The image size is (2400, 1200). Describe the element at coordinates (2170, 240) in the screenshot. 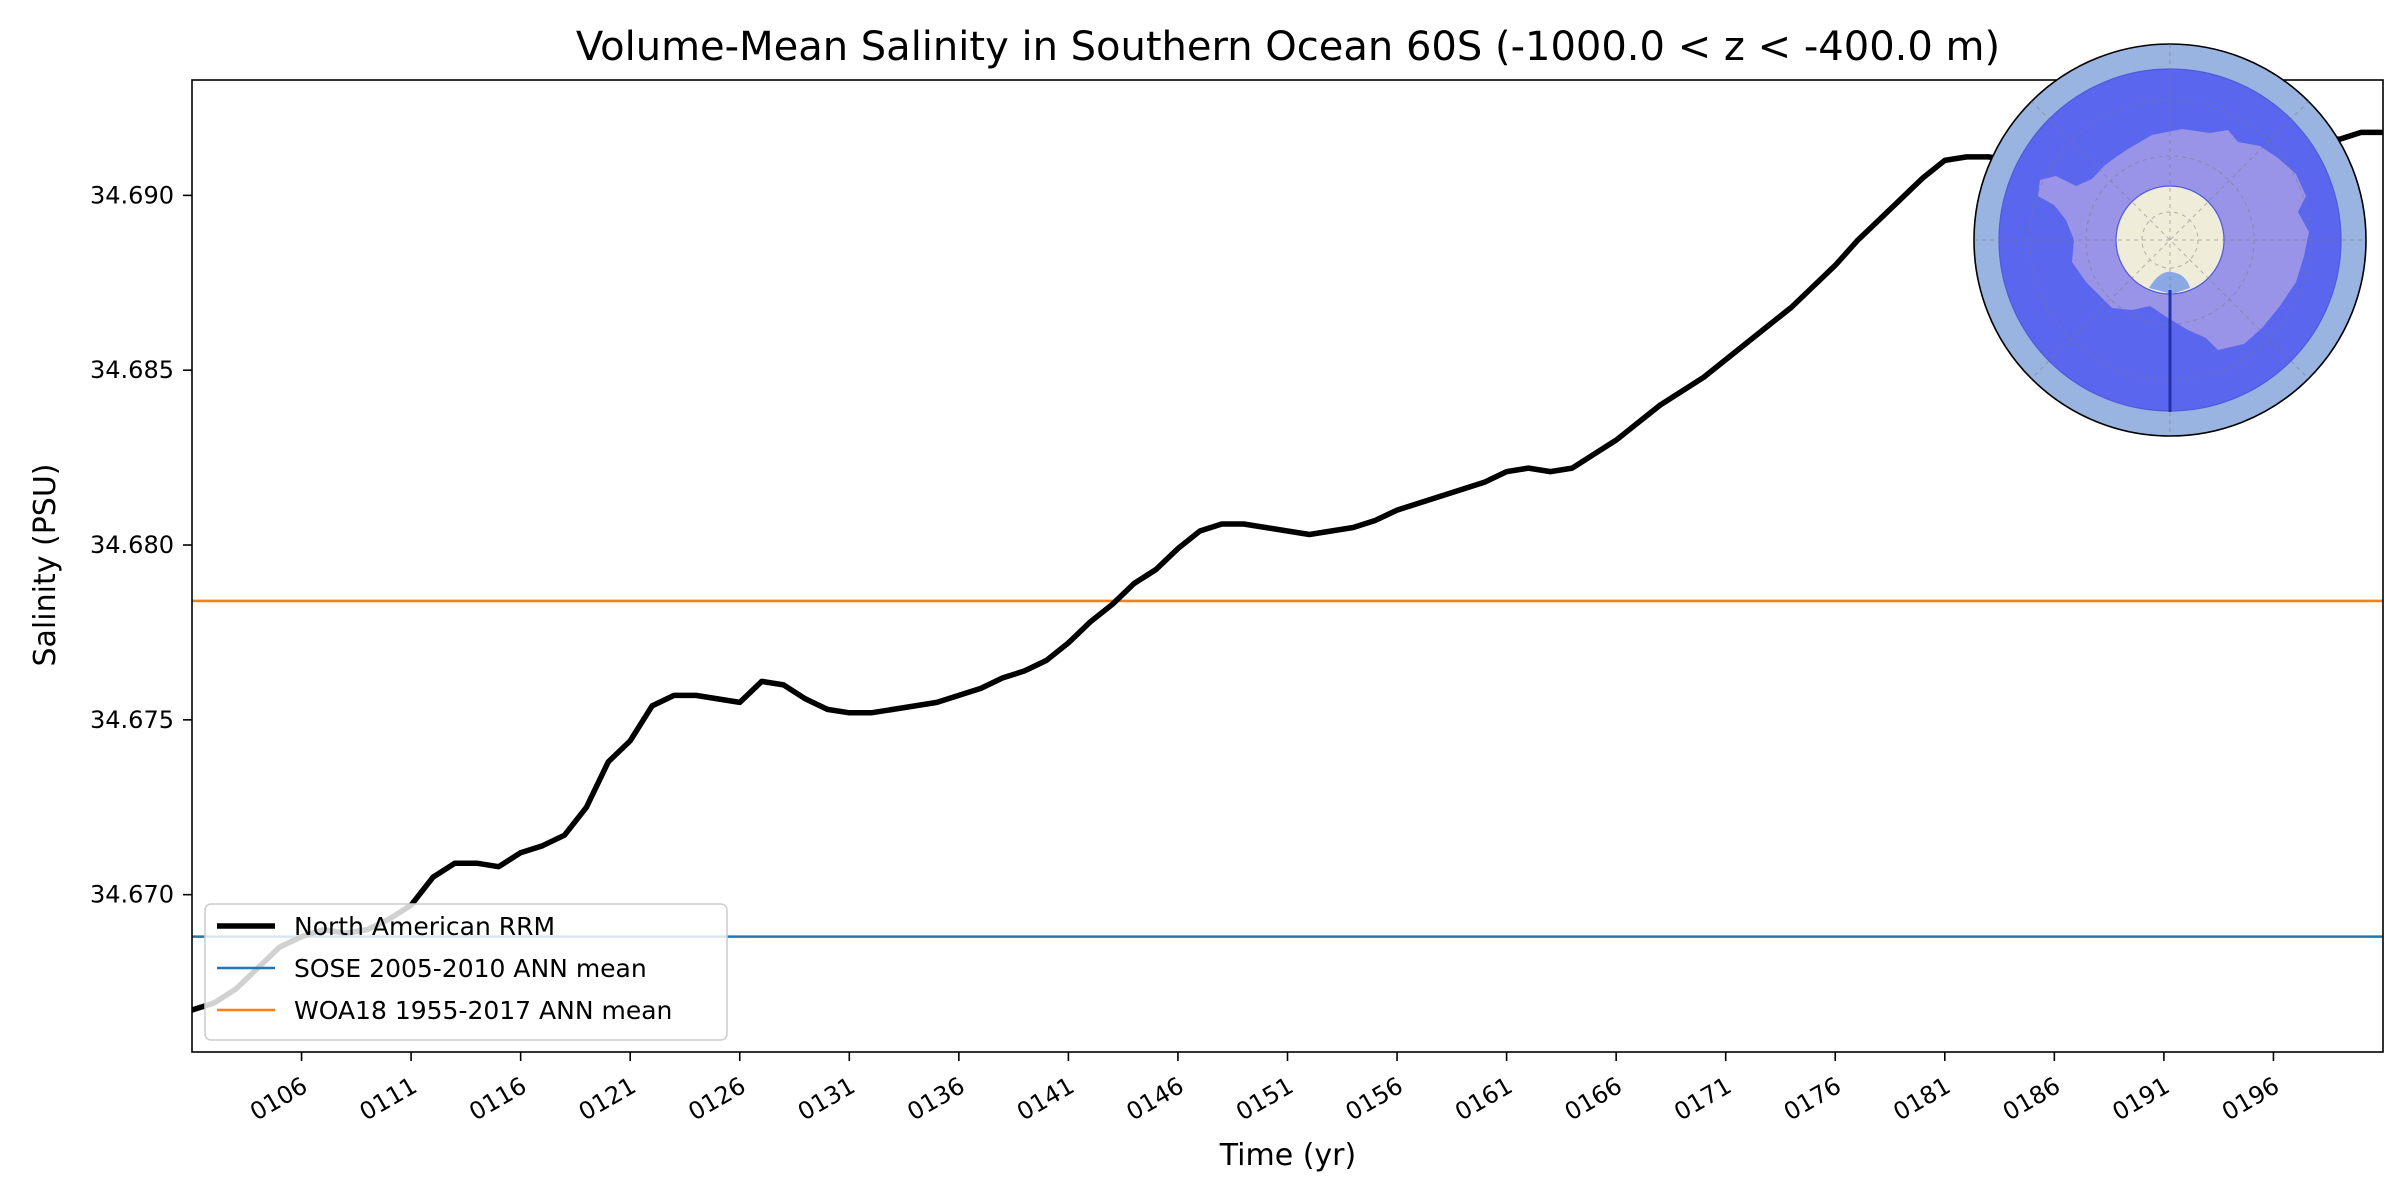

I see `antarctica-inset-map` at that location.